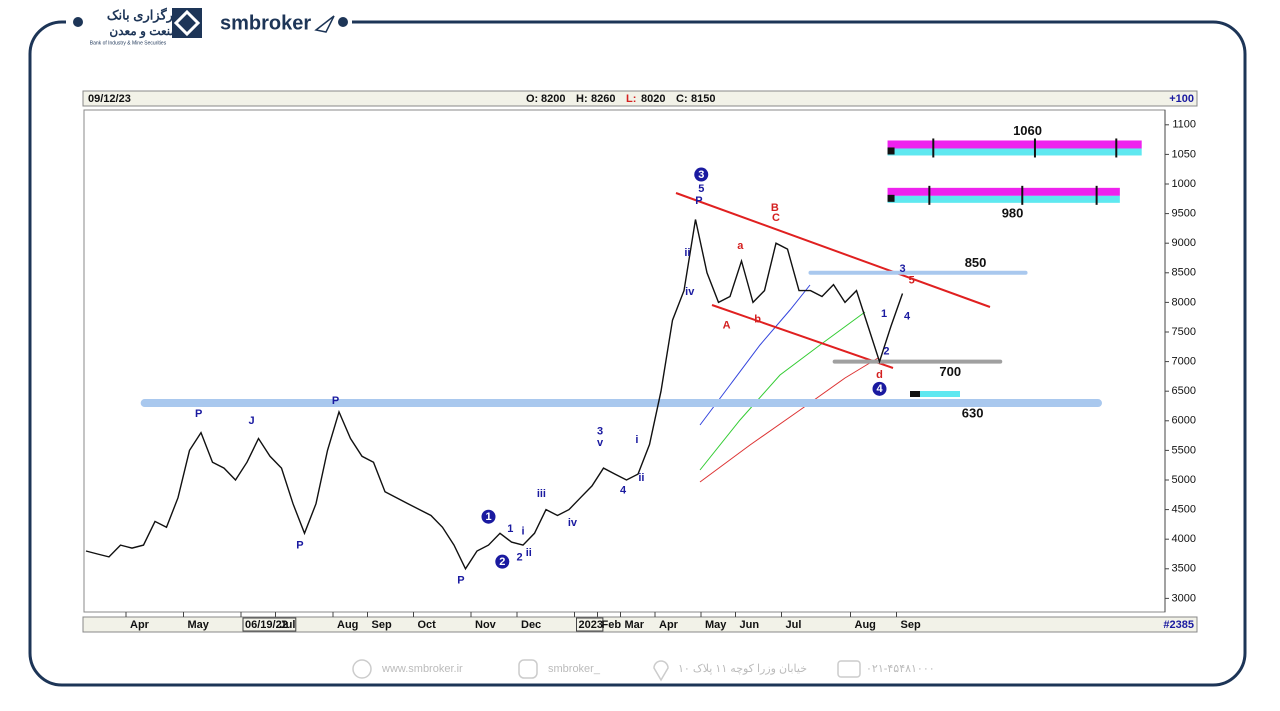  Describe the element at coordinates (187, 23) in the screenshot. I see `logo-icon` at that location.